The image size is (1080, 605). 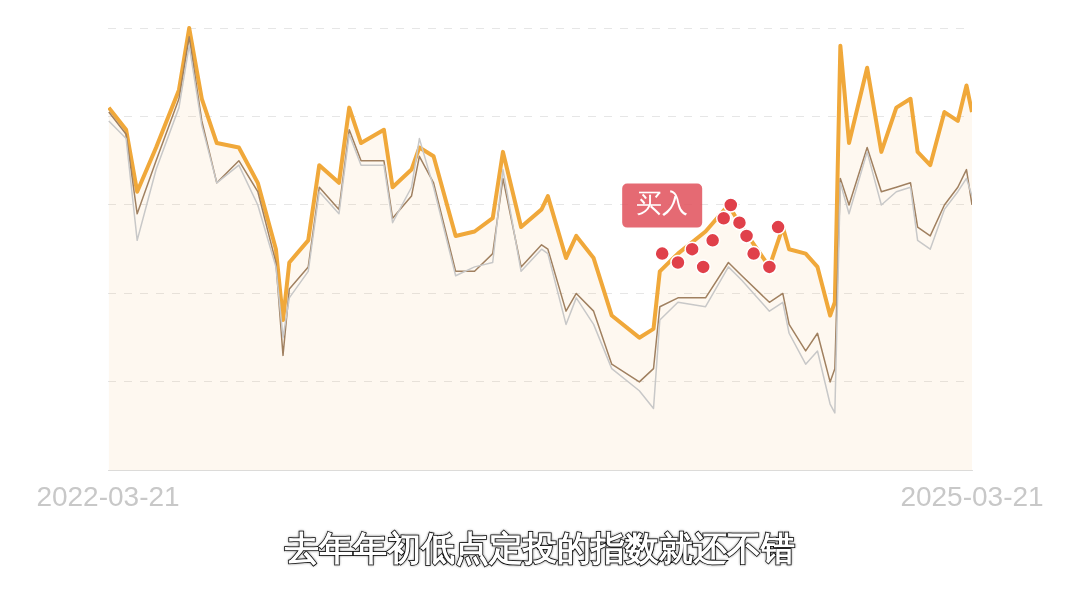 I want to click on annotation: 买入, so click(x=662, y=203).